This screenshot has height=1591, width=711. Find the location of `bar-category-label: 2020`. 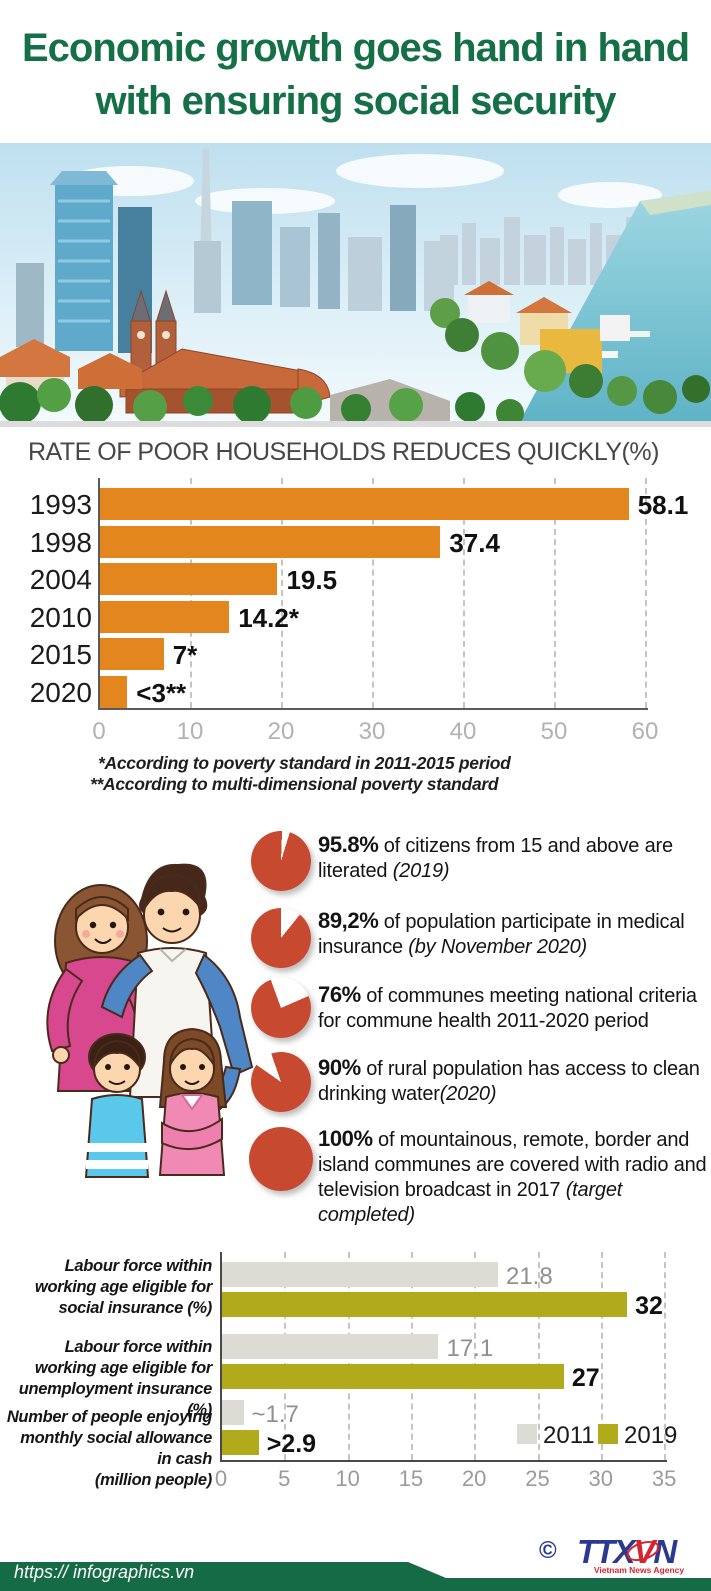

bar-category-label: 2020 is located at coordinates (60, 692).